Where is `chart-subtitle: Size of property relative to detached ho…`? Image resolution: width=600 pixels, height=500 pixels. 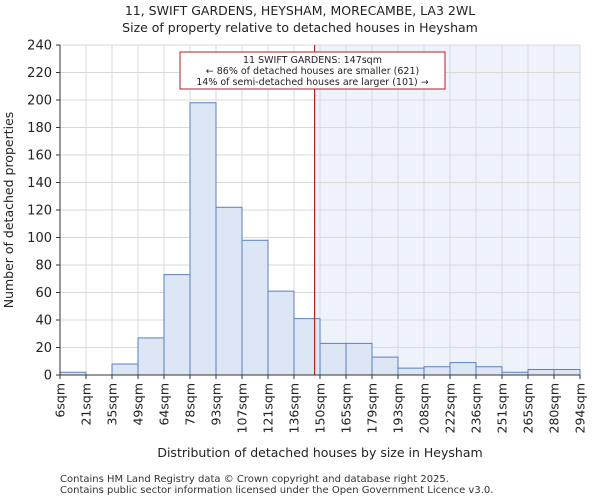
chart-subtitle: Size of property relative to detached ho… is located at coordinates (300, 27).